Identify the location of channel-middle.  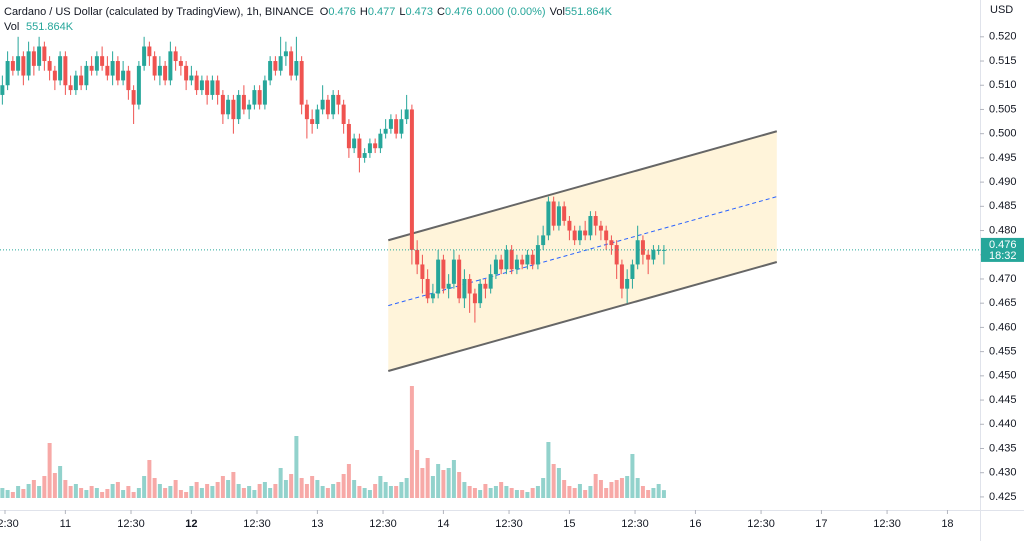
(582, 251).